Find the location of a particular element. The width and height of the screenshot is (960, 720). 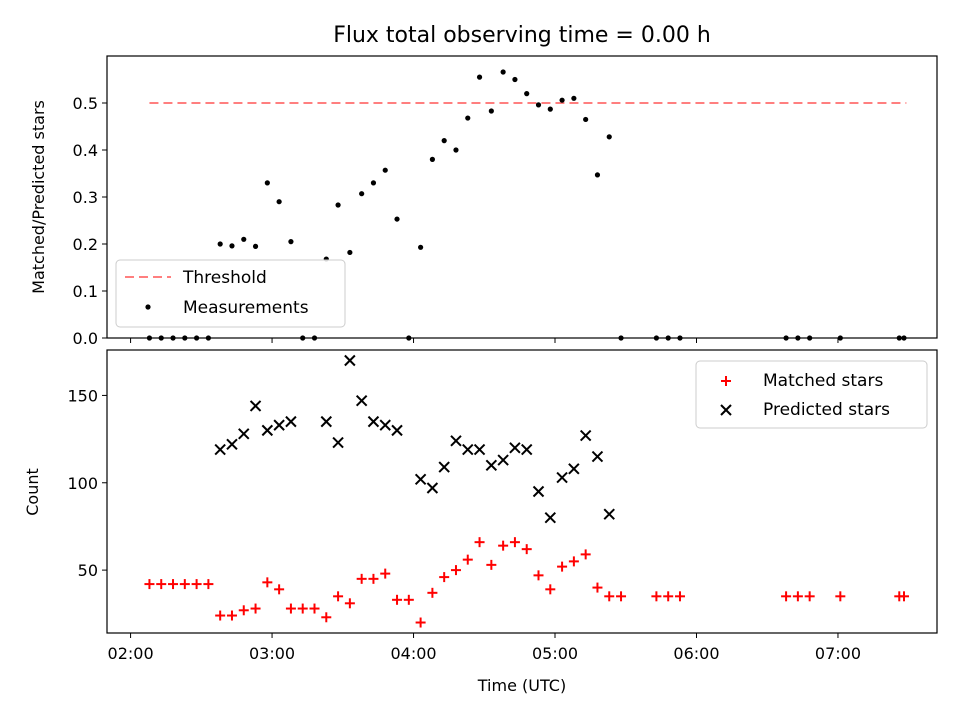

legend-measurements-swatch is located at coordinates (148, 307).